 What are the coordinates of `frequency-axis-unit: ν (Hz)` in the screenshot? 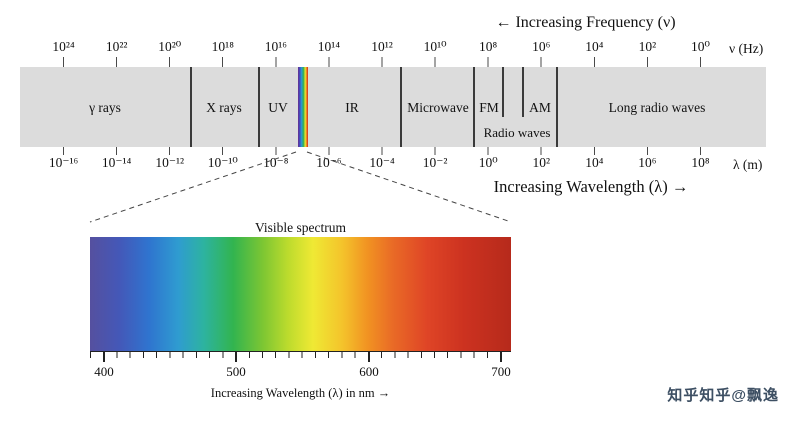 It's located at (746, 48).